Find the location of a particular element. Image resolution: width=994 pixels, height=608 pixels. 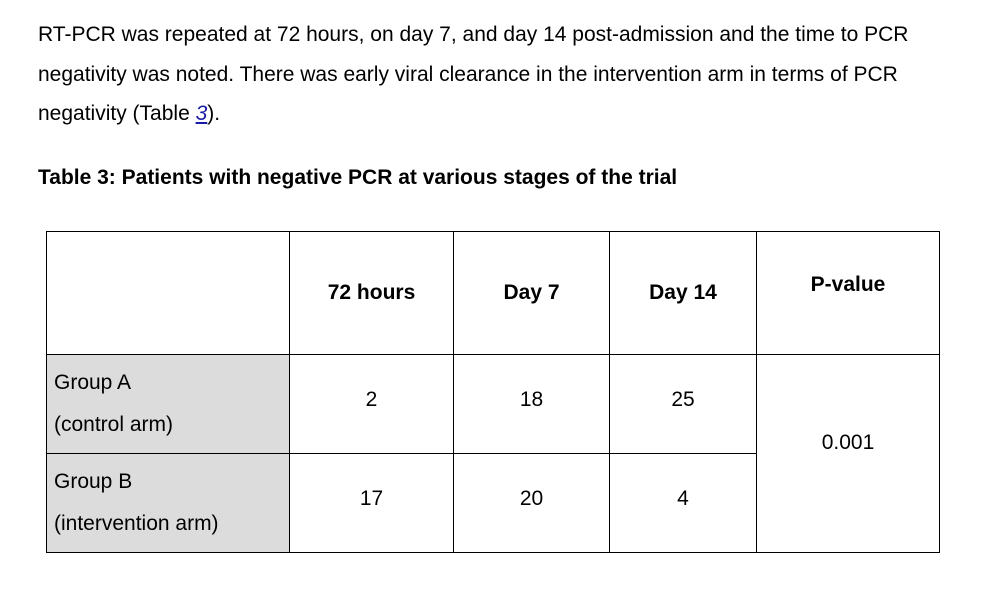

cell-value: 20 is located at coordinates (531, 503).